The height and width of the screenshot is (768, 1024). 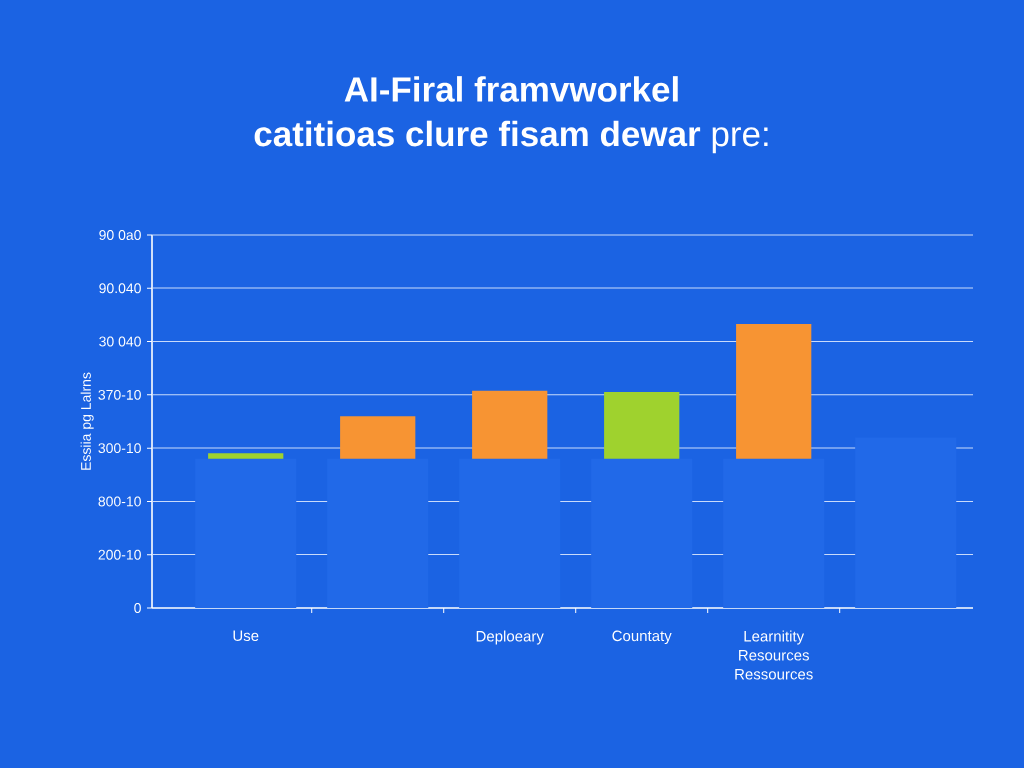 What do you see at coordinates (511, 137) in the screenshot?
I see `chart-subtitle: catitioas clure fisam dewar pre:` at bounding box center [511, 137].